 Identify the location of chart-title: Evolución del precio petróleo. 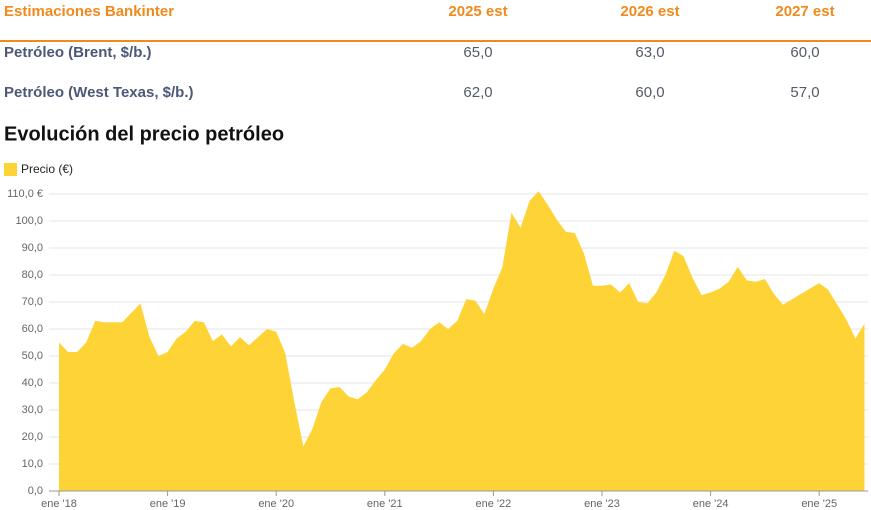
(144, 134).